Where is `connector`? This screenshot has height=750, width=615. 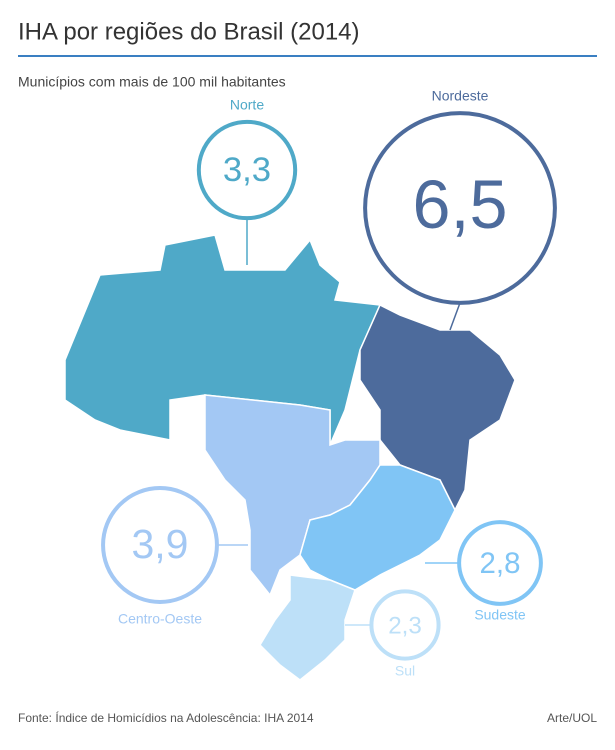 connector is located at coordinates (455, 316).